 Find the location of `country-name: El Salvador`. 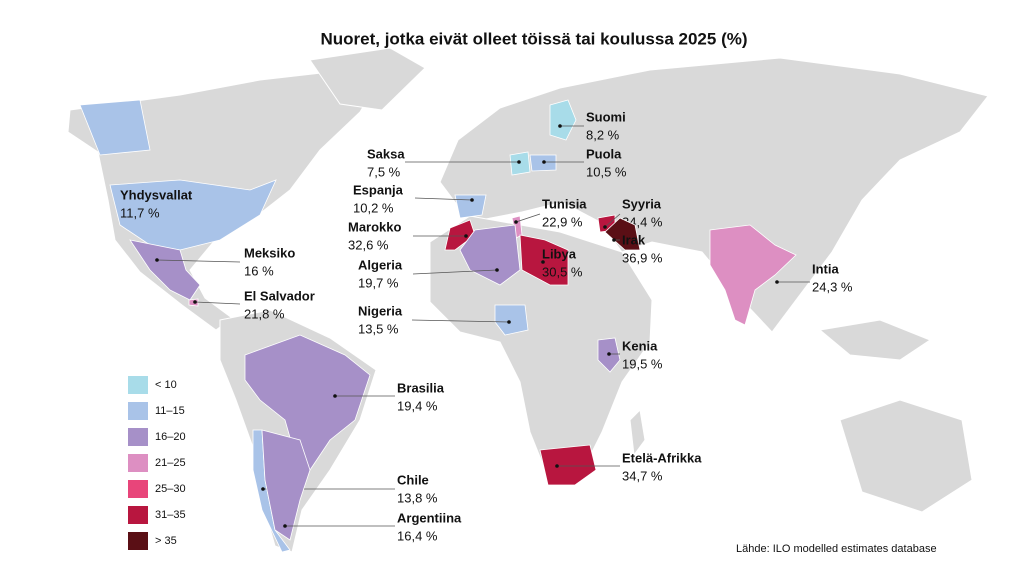

country-name: El Salvador is located at coordinates (279, 295).